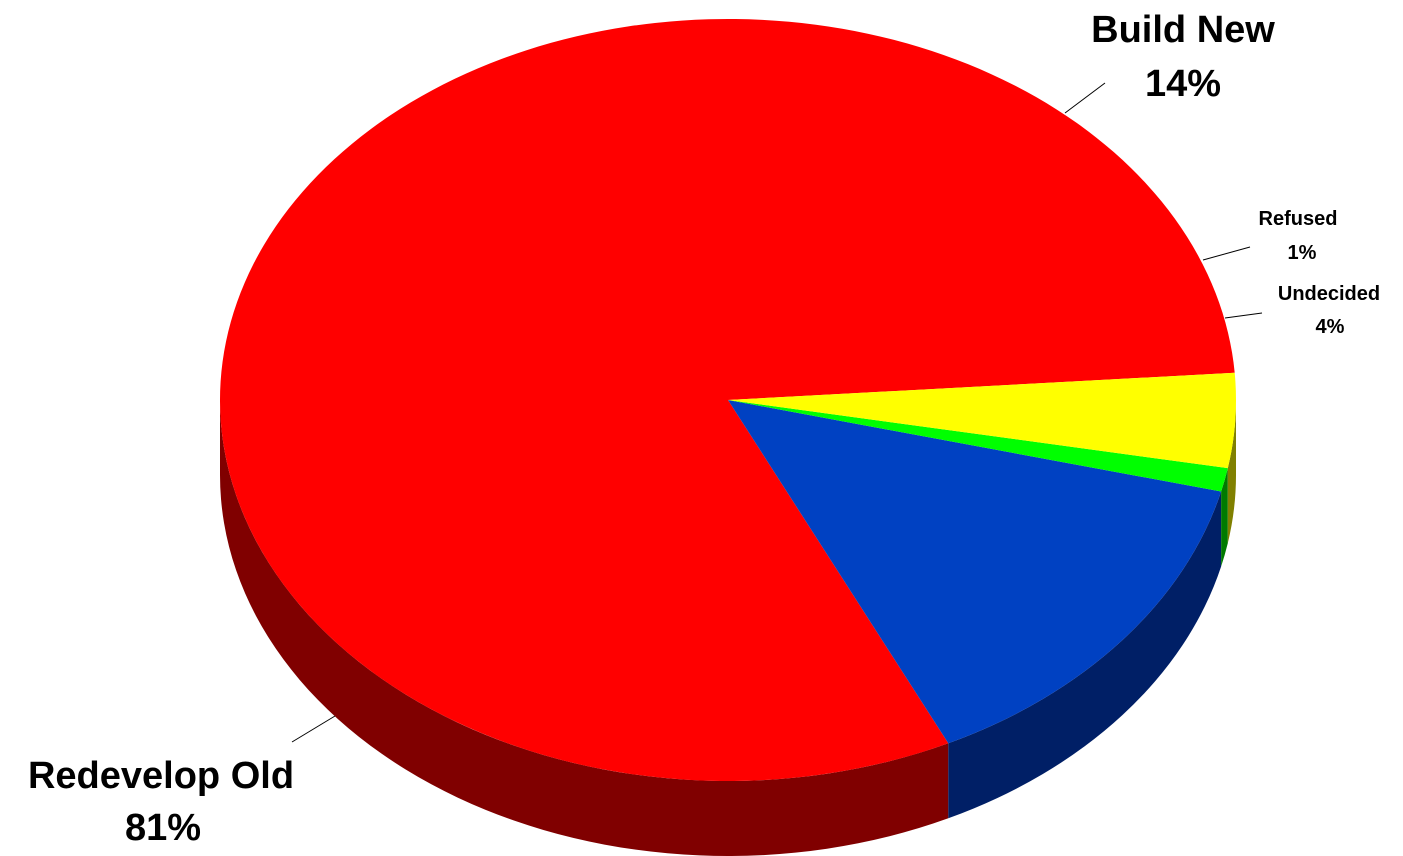  Describe the element at coordinates (978, 446) in the screenshot. I see `pie-slice-refused` at that location.